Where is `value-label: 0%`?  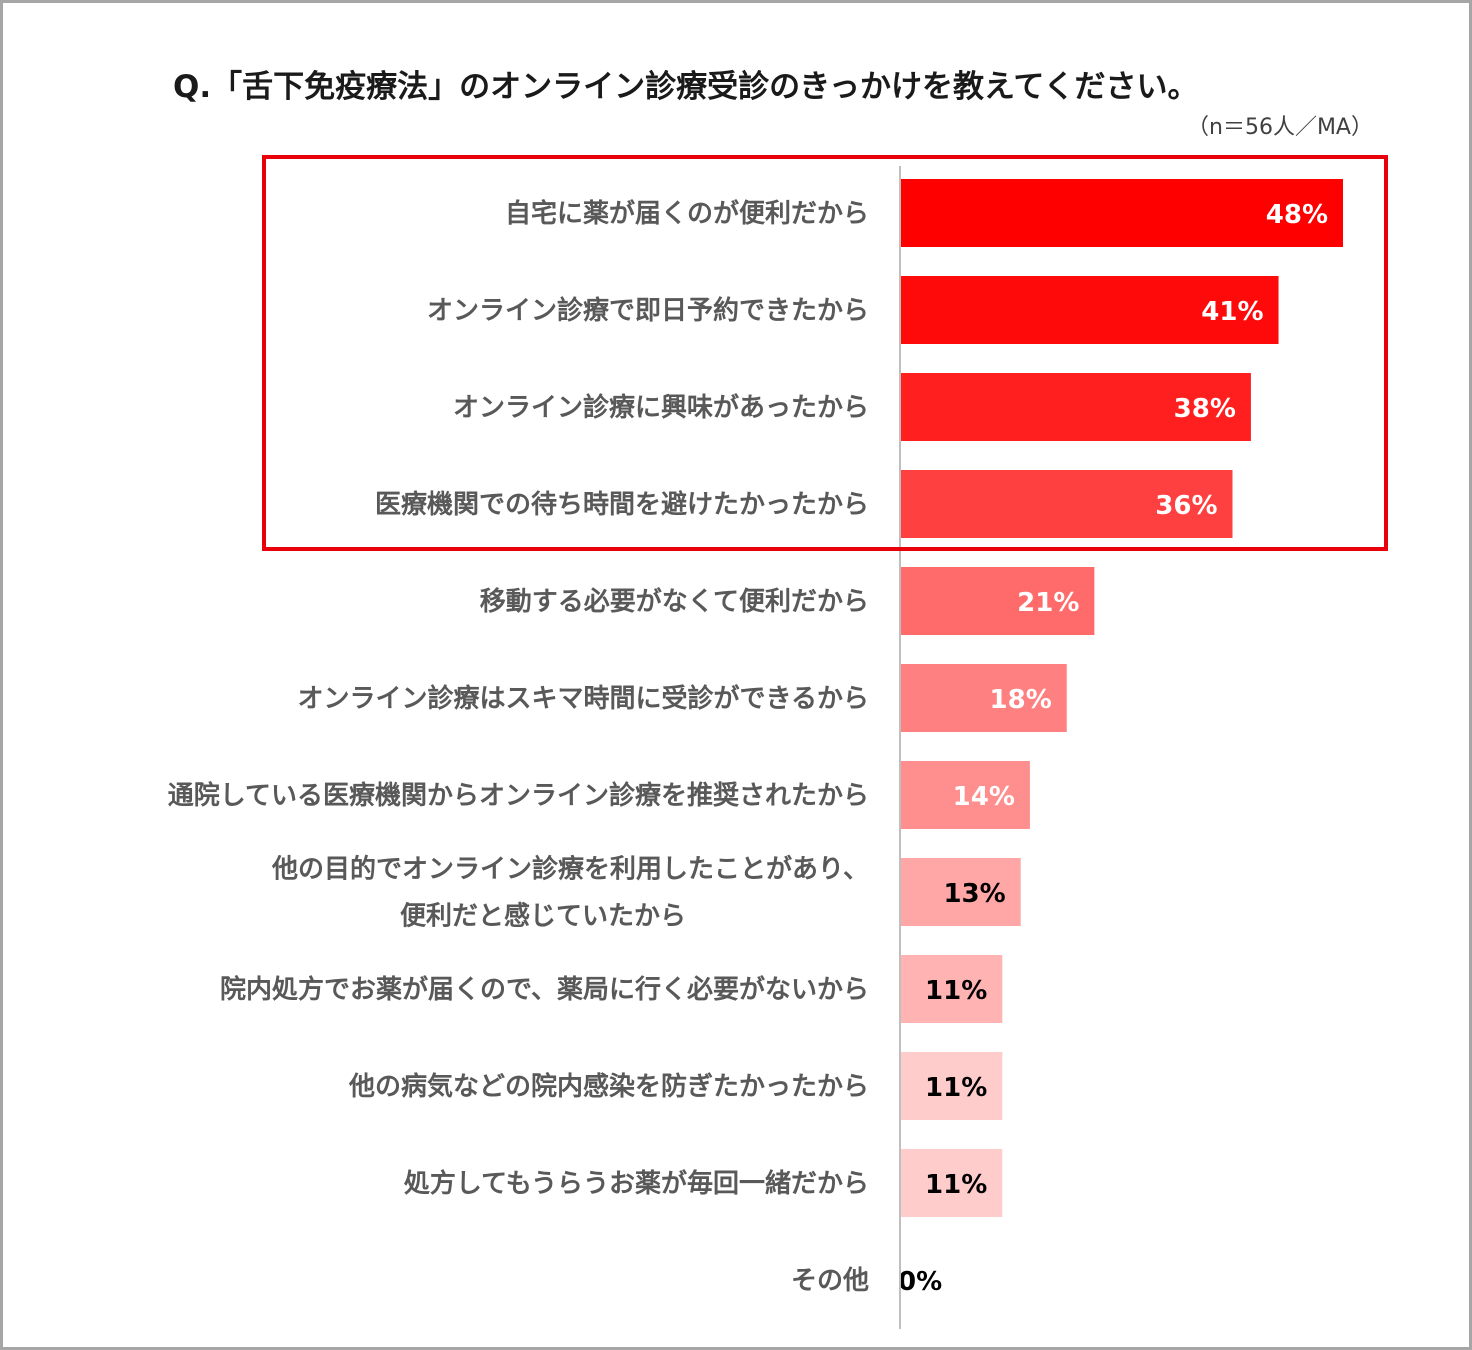 value-label: 0% is located at coordinates (920, 1282).